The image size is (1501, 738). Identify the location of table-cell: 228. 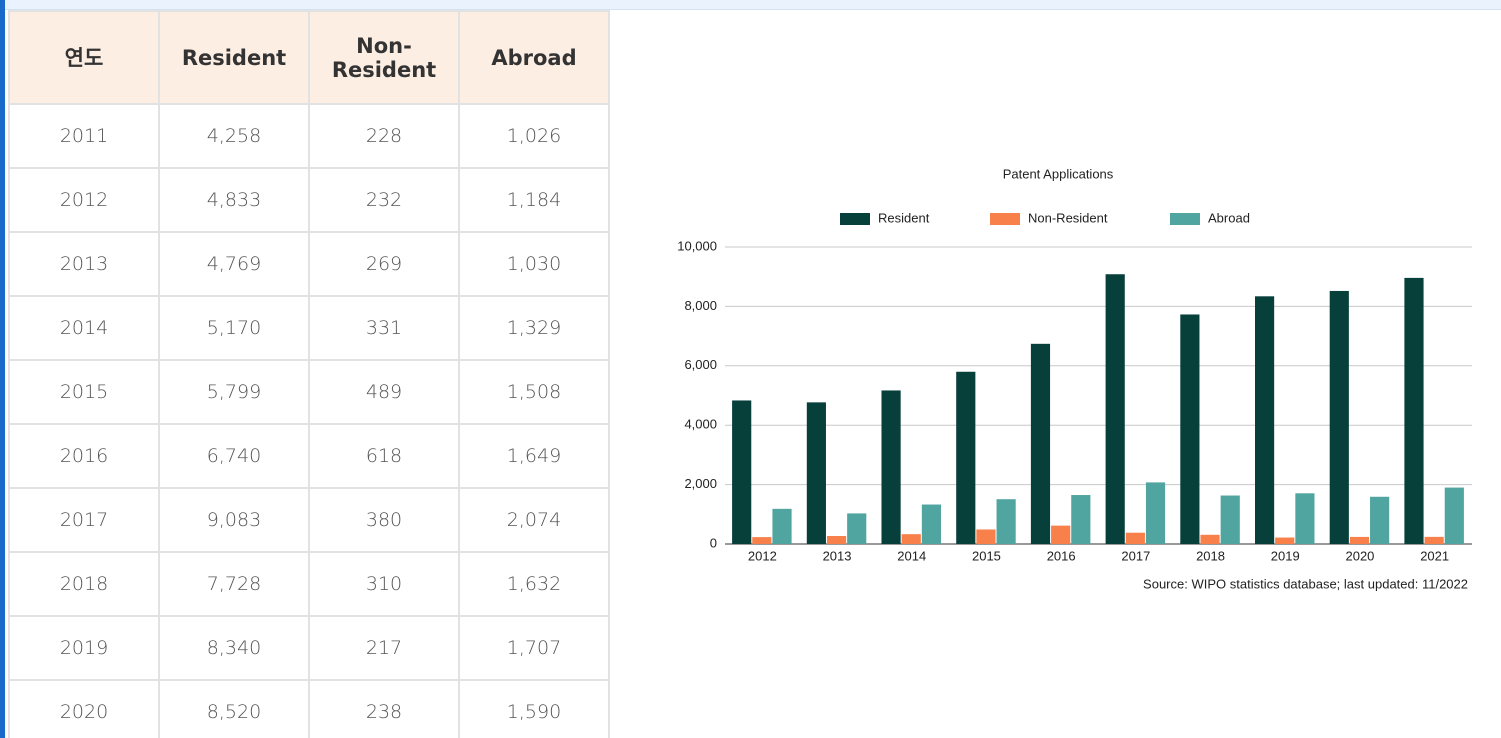
(384, 136).